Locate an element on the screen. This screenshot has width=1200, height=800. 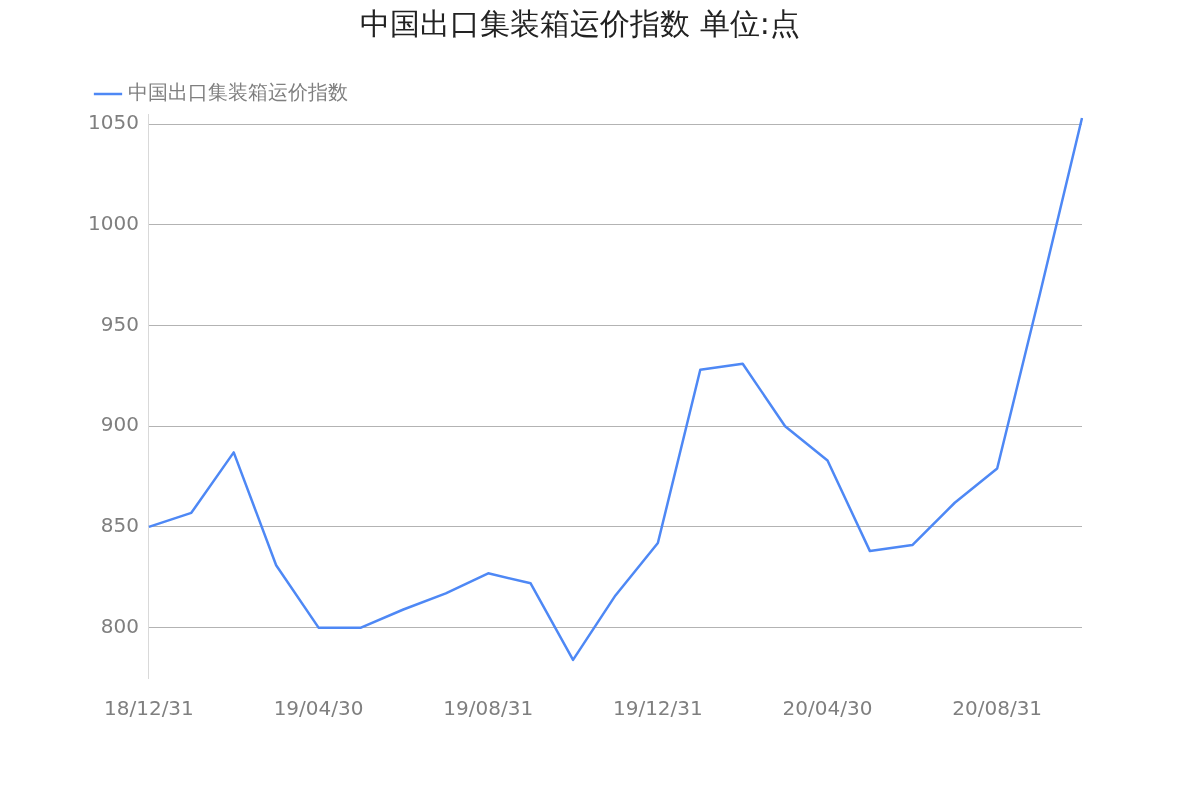
y-tick-label: 950 is located at coordinates (119, 323).